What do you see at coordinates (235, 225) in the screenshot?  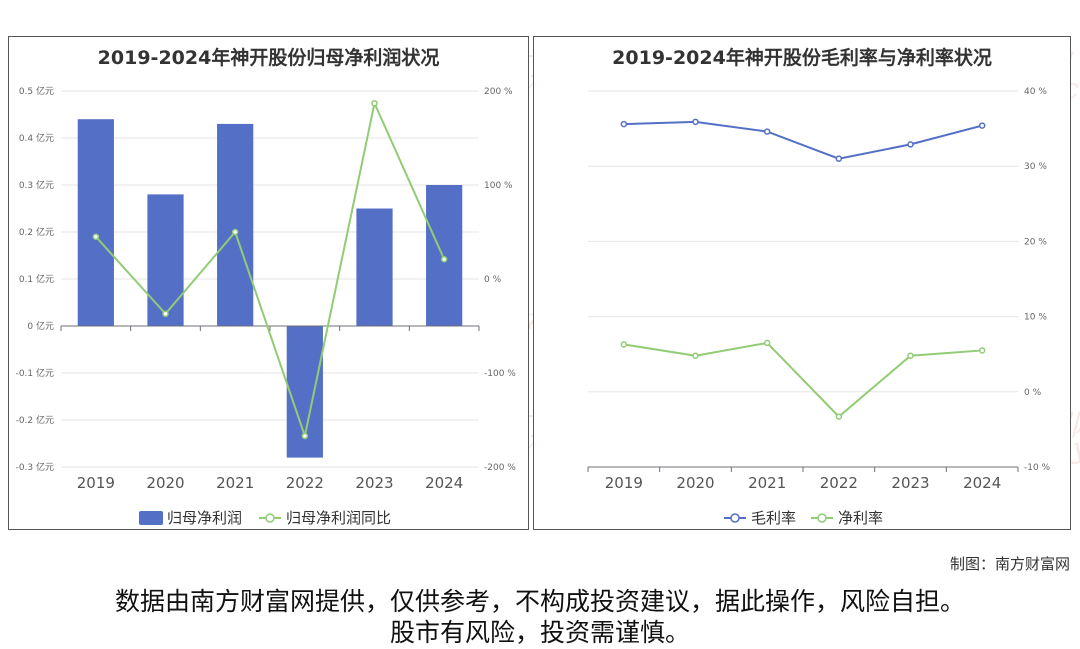 I see `bar-2021` at bounding box center [235, 225].